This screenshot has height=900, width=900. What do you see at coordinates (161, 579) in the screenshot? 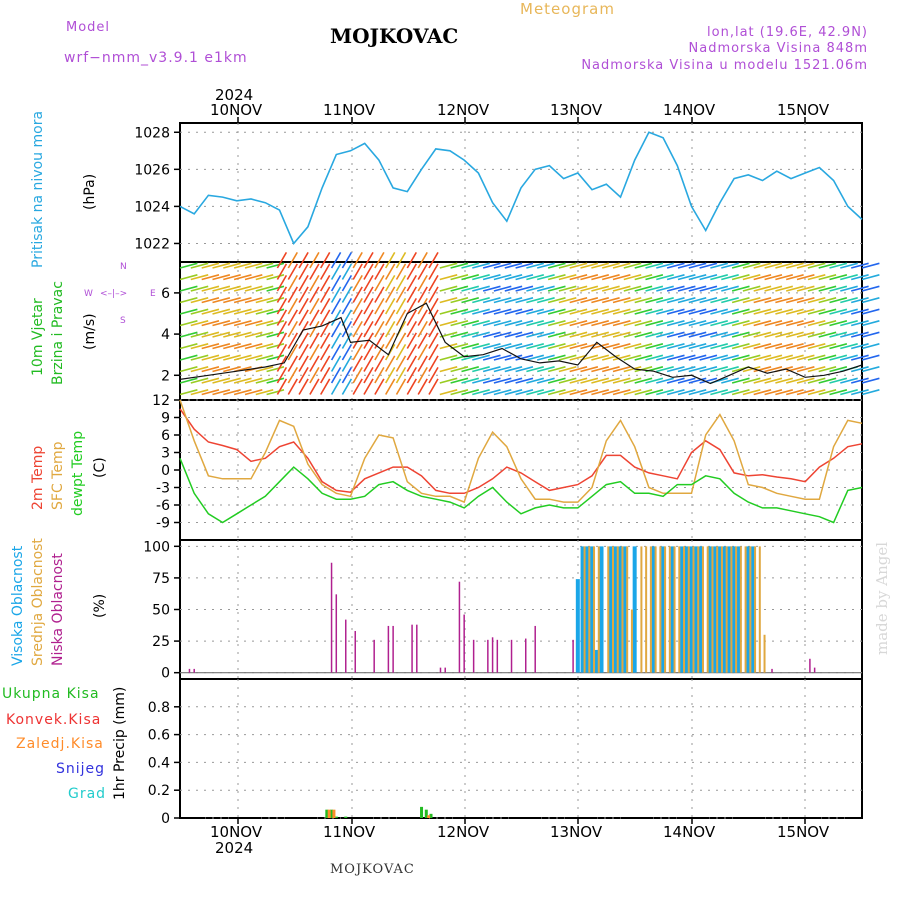
I see `clouds-ytick-label: 75` at bounding box center [161, 579].